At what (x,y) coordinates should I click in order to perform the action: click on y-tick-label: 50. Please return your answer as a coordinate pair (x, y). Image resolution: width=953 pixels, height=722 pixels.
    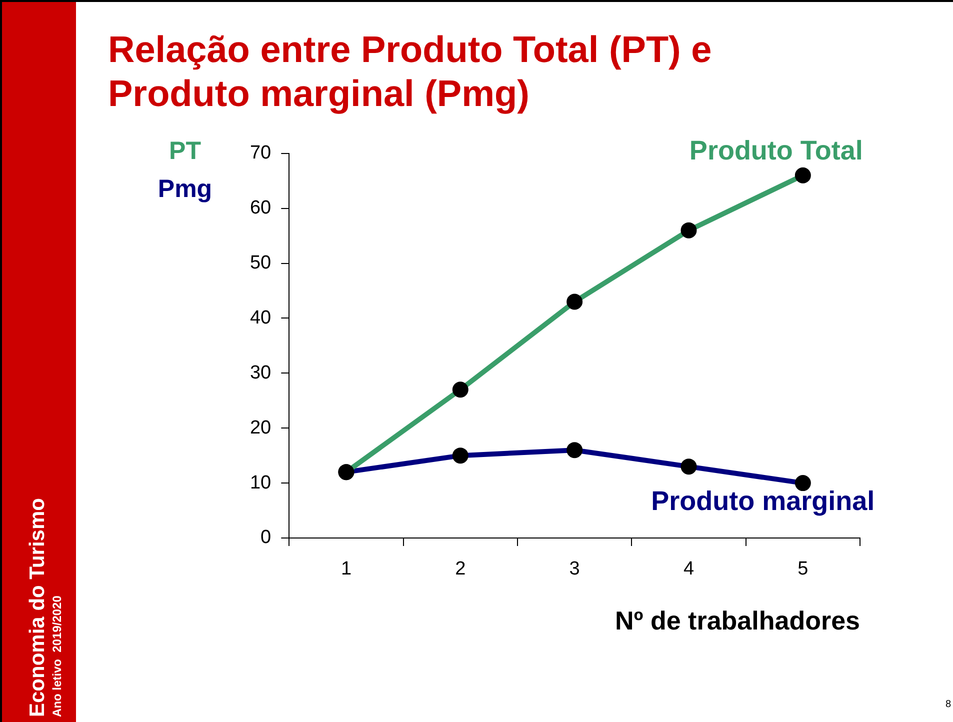
    Looking at the image, I should click on (261, 263).